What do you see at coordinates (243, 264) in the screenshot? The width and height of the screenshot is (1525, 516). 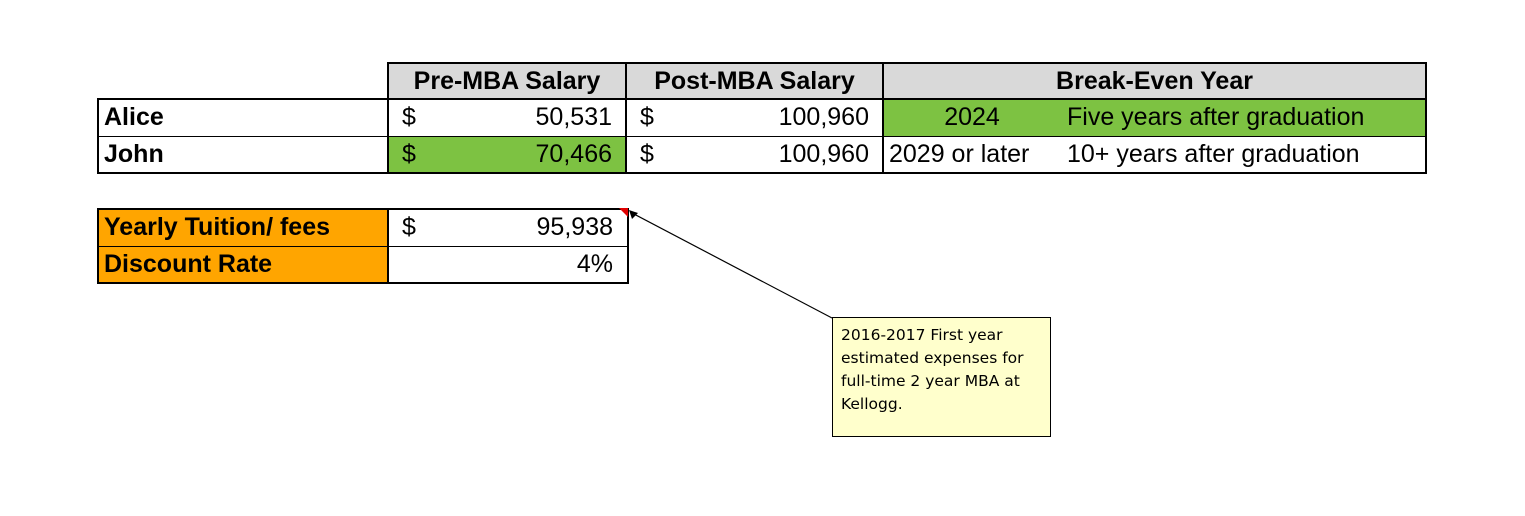 I see `discount-rate-label: Discount Rate` at bounding box center [243, 264].